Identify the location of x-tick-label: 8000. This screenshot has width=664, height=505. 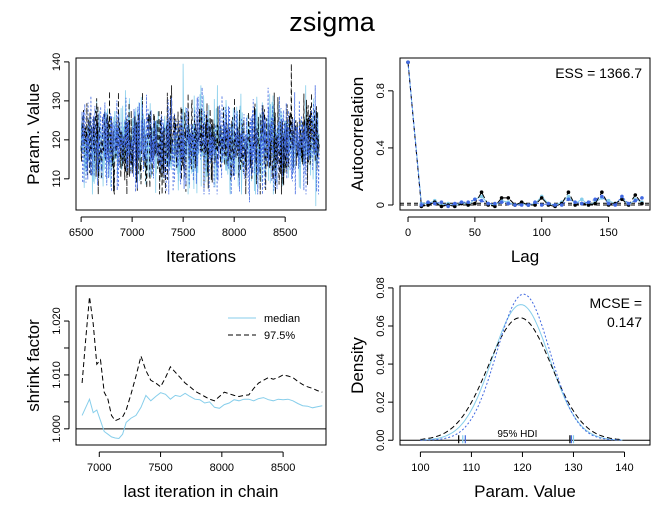
(222, 468).